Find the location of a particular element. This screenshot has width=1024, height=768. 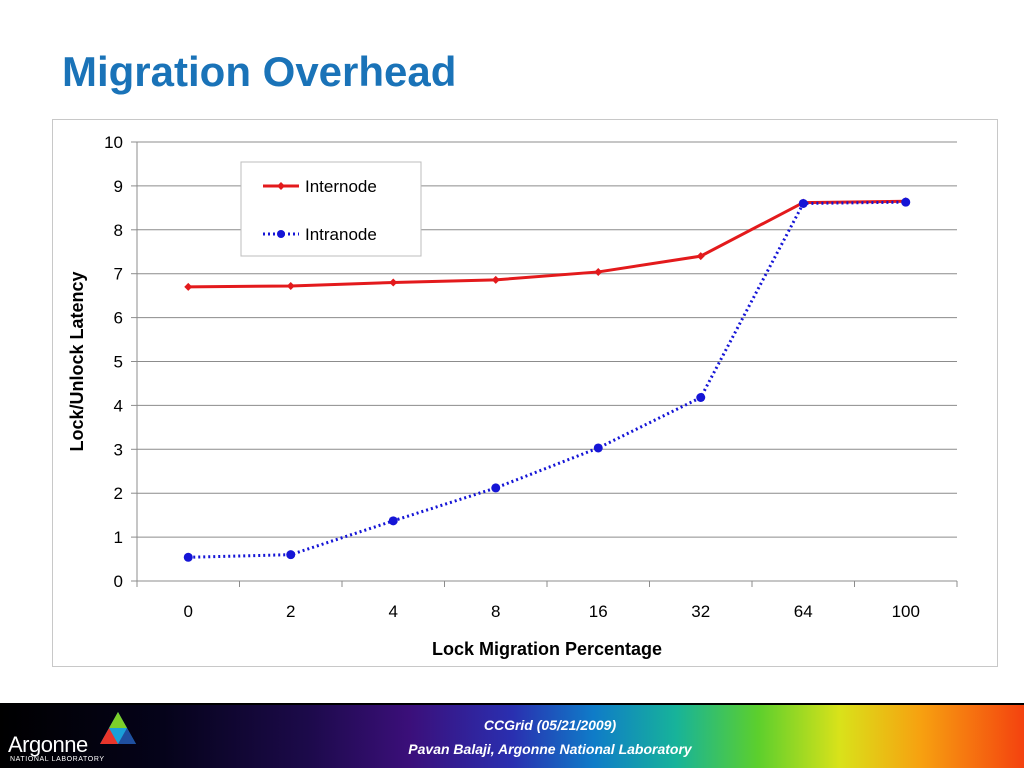

y-tick-label: 10 is located at coordinates (113, 142).